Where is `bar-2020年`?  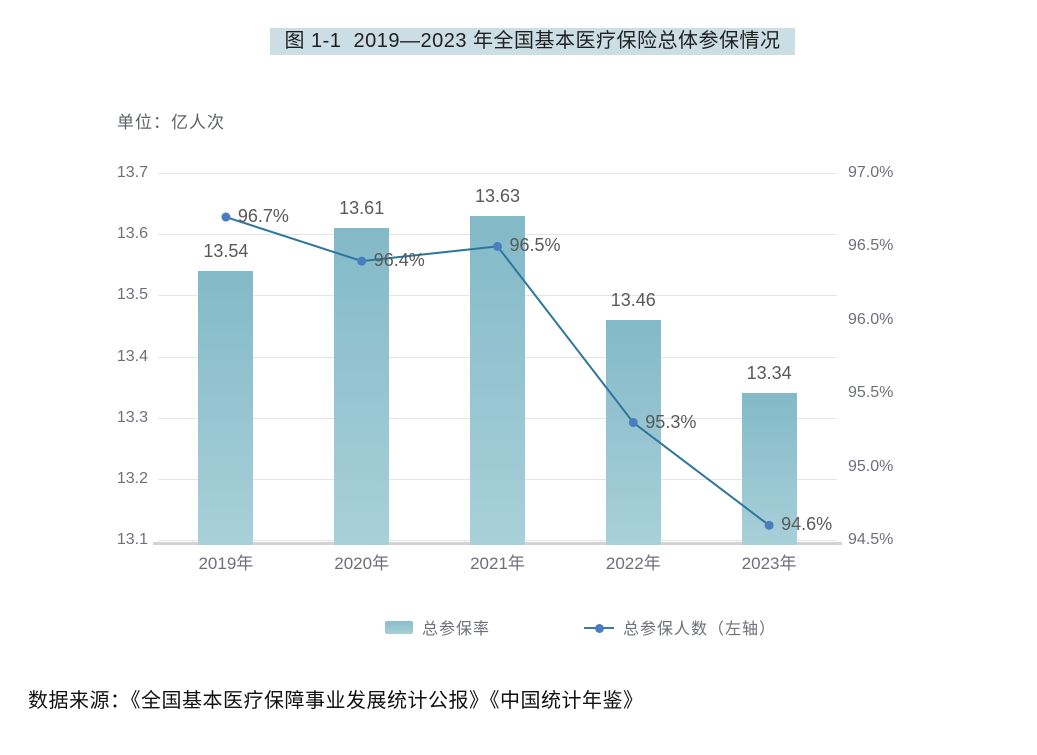
bar-2020年 is located at coordinates (362, 386).